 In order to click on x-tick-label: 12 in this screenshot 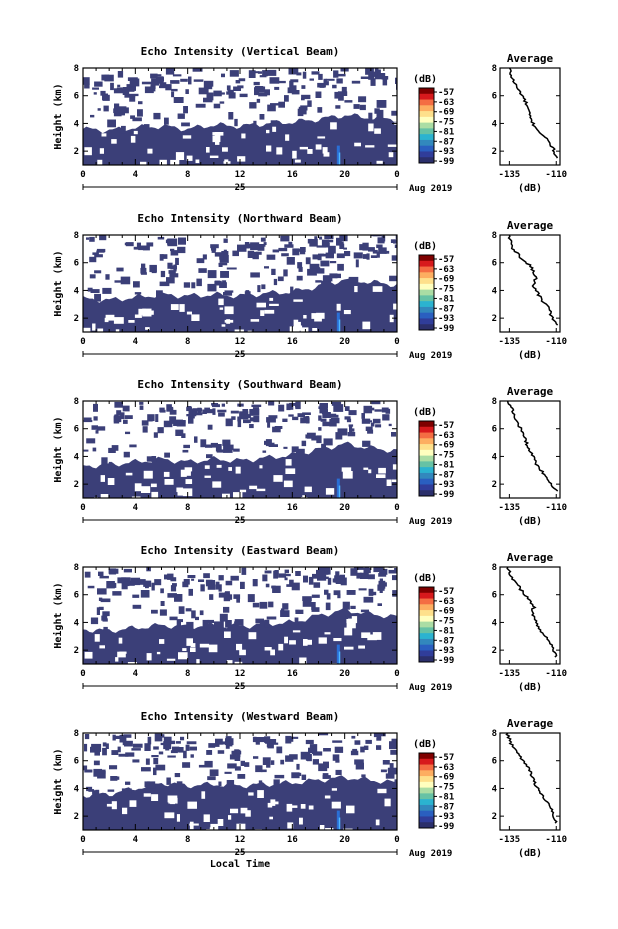, I will do `click(240, 175)`.